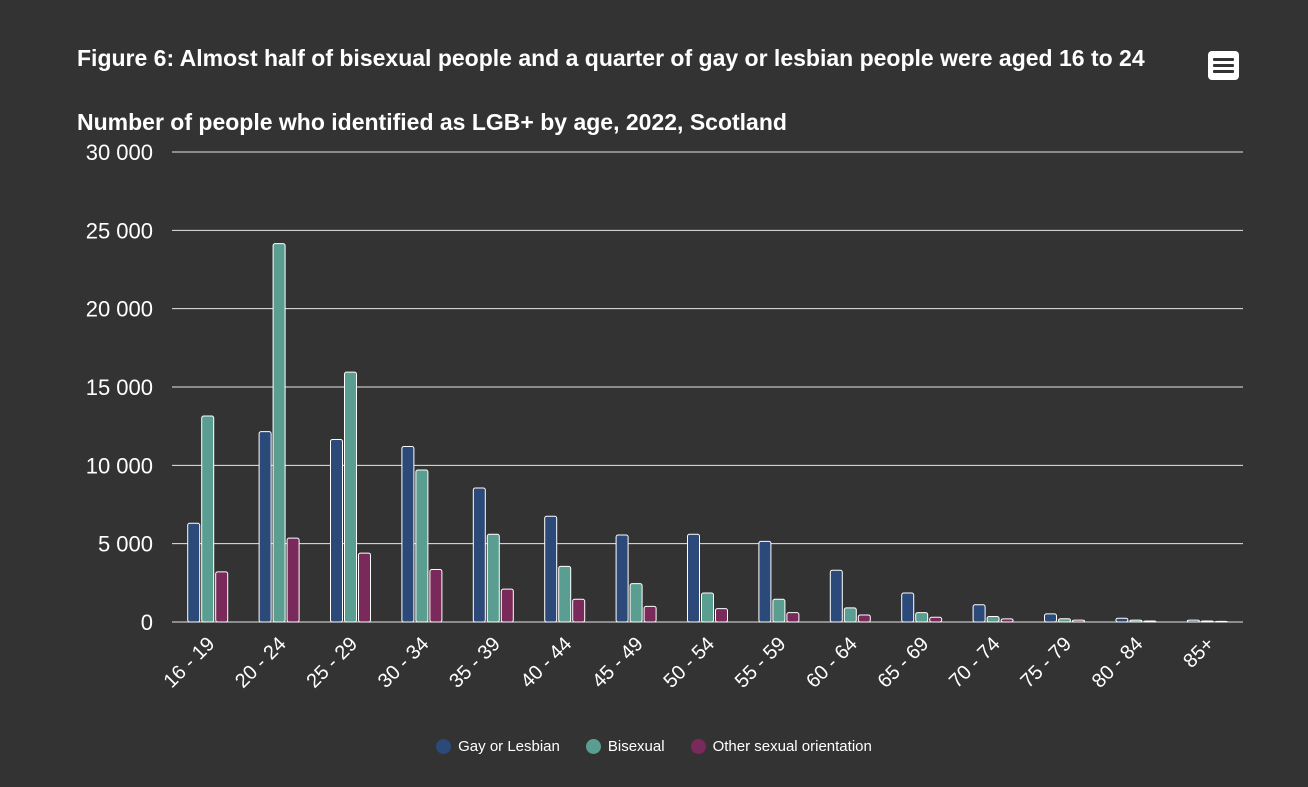  I want to click on hamburger-menu-icon, so click(1223, 59).